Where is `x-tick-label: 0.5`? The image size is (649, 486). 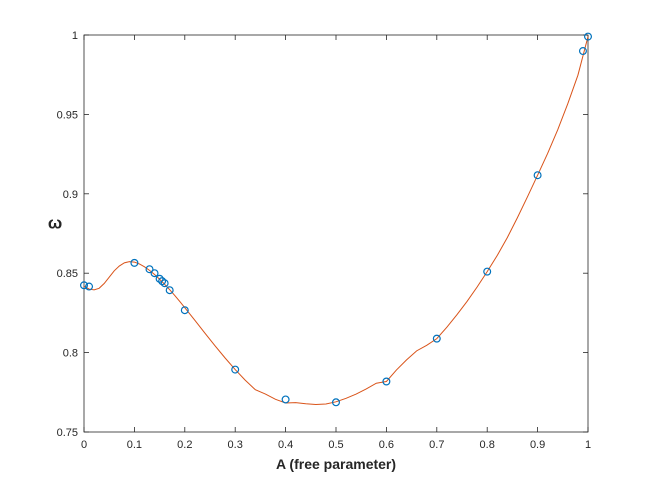 x-tick-label: 0.5 is located at coordinates (335, 445).